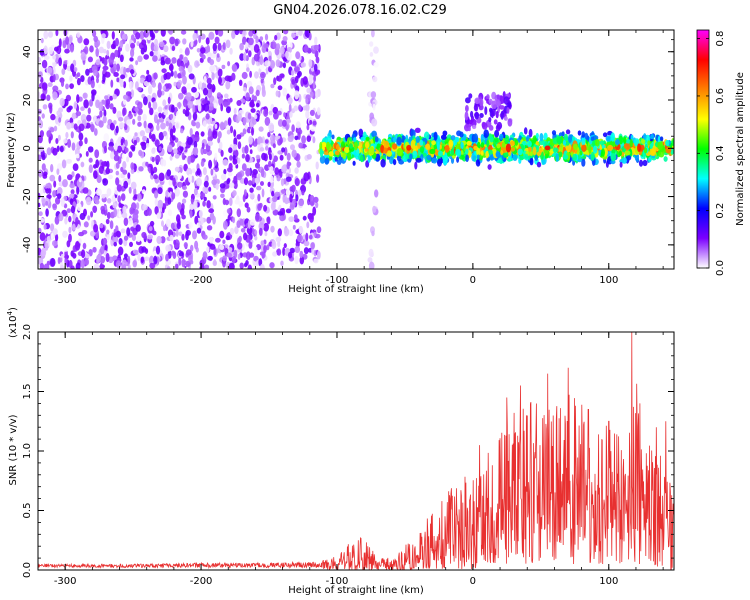  I want to click on spectrogram-cell-1952, so click(115, 239).